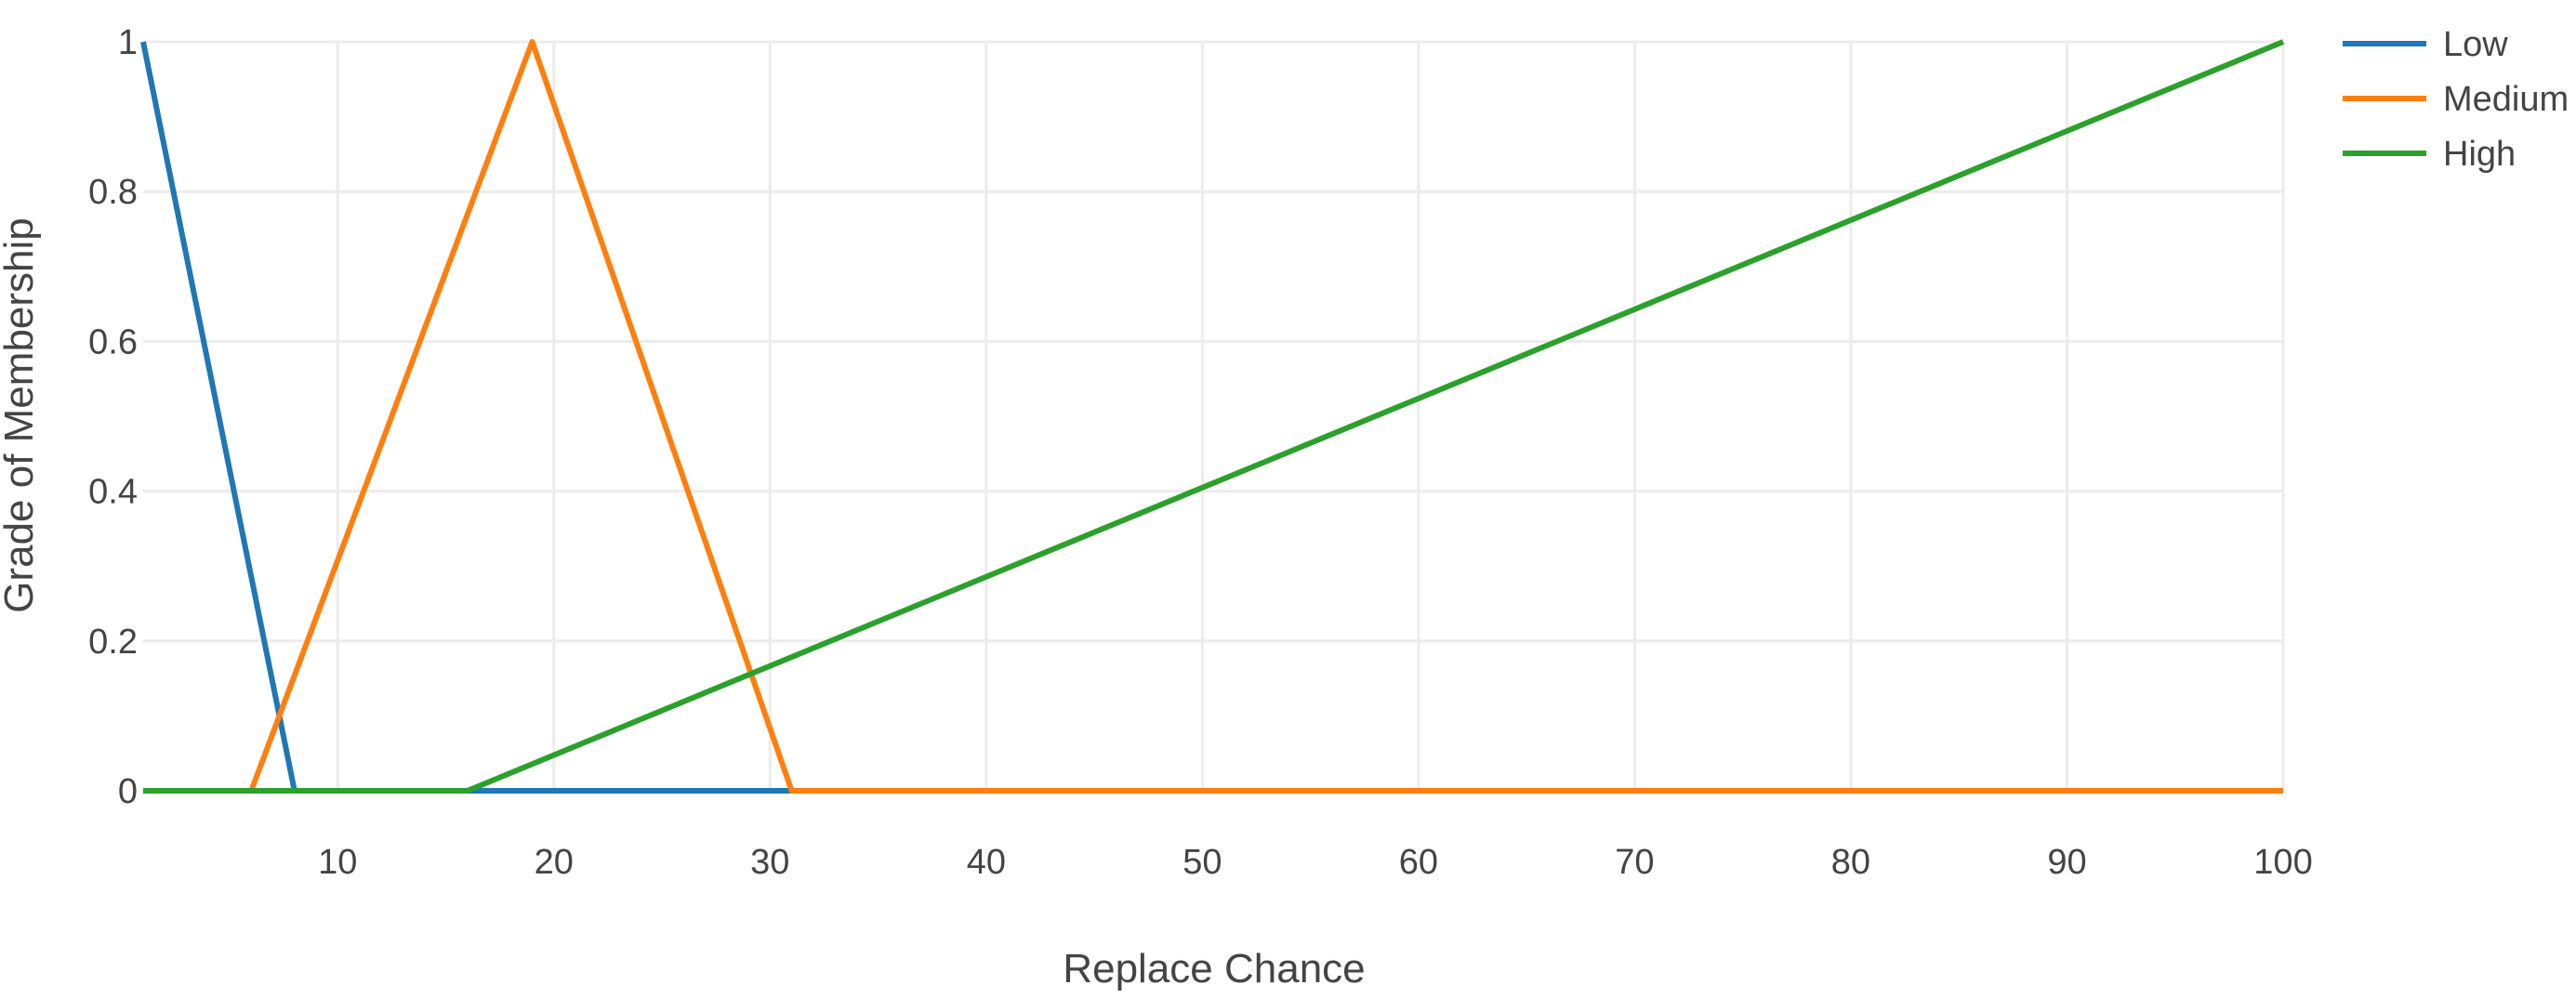  I want to click on x-tick-label: 80, so click(1850, 862).